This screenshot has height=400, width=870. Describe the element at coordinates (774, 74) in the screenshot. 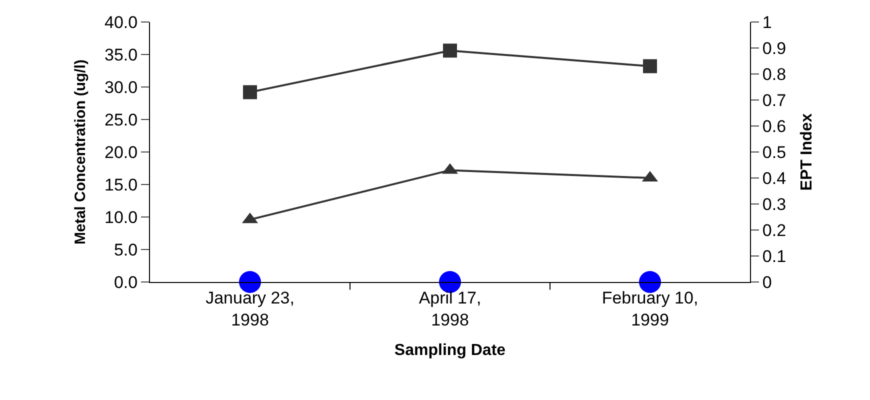

I see `y2-tick-label: 0.8` at that location.